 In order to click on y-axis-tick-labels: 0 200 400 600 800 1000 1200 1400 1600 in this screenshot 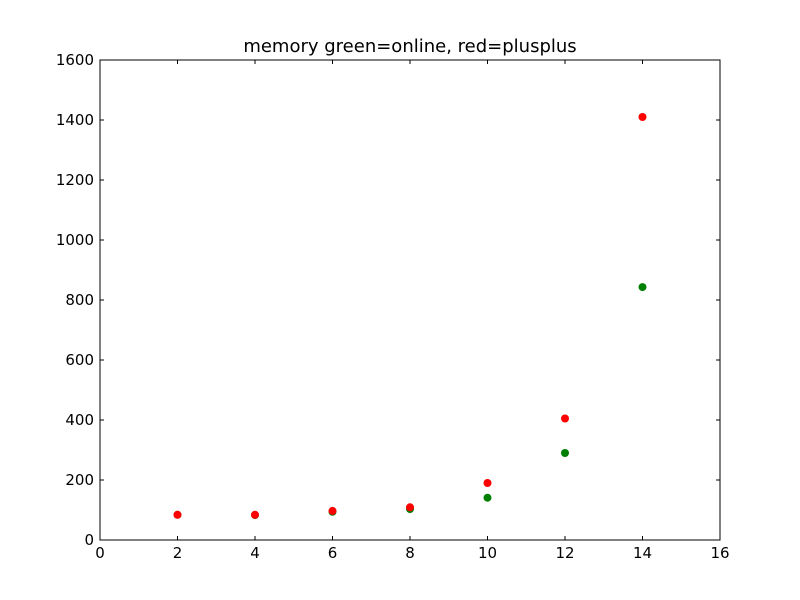, I will do `click(75, 300)`.